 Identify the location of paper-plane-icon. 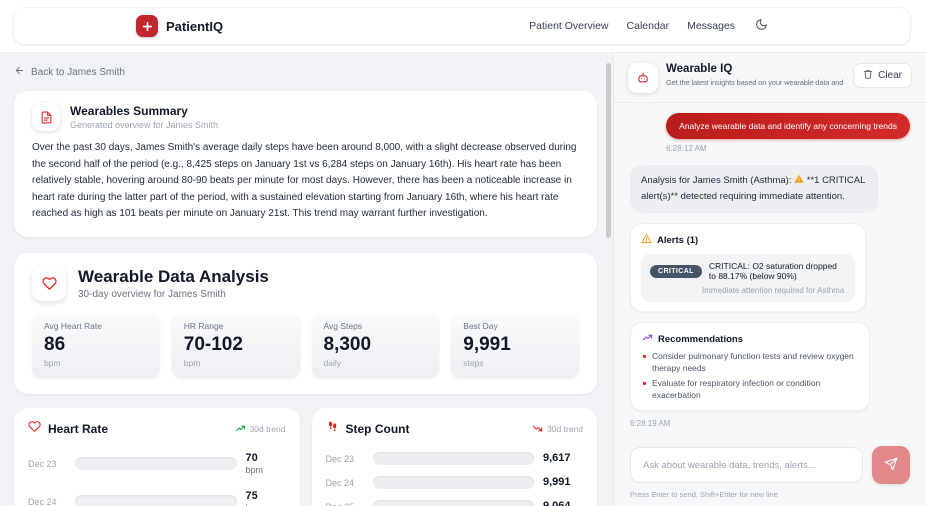
(891, 465).